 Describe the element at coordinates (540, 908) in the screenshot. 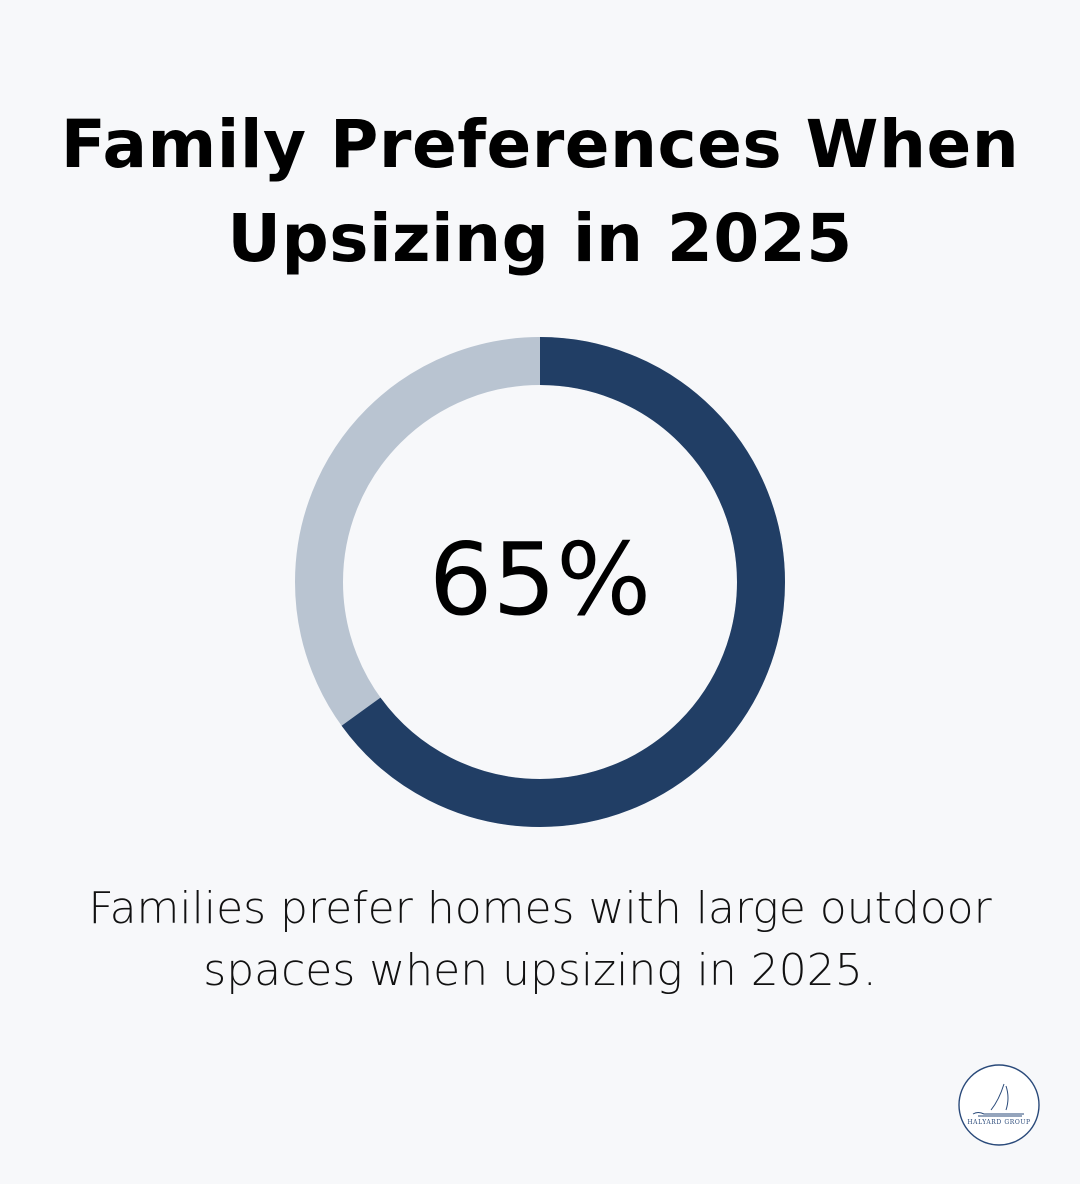

I see `caption-line-1: Families prefer homes with large outdoor` at that location.